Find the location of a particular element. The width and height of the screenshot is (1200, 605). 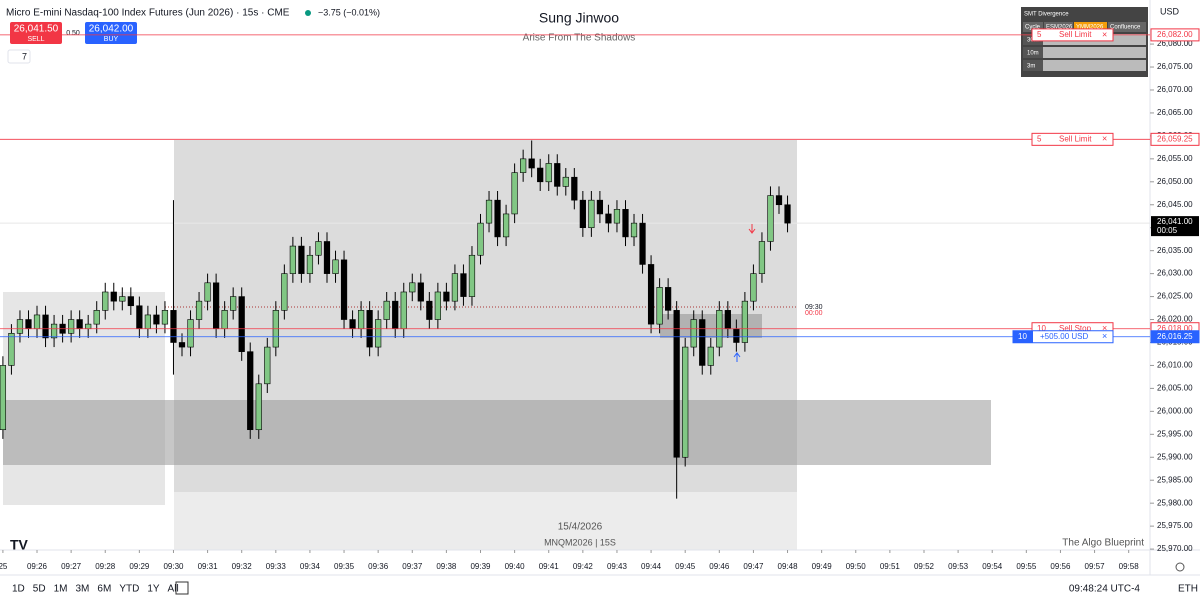

smt-row-label: 3m is located at coordinates (1031, 67).